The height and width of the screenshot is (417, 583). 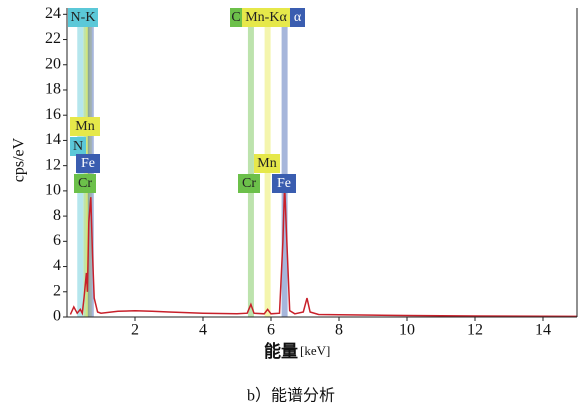 What do you see at coordinates (53, 139) in the screenshot?
I see `y-tick-label: 14` at bounding box center [53, 139].